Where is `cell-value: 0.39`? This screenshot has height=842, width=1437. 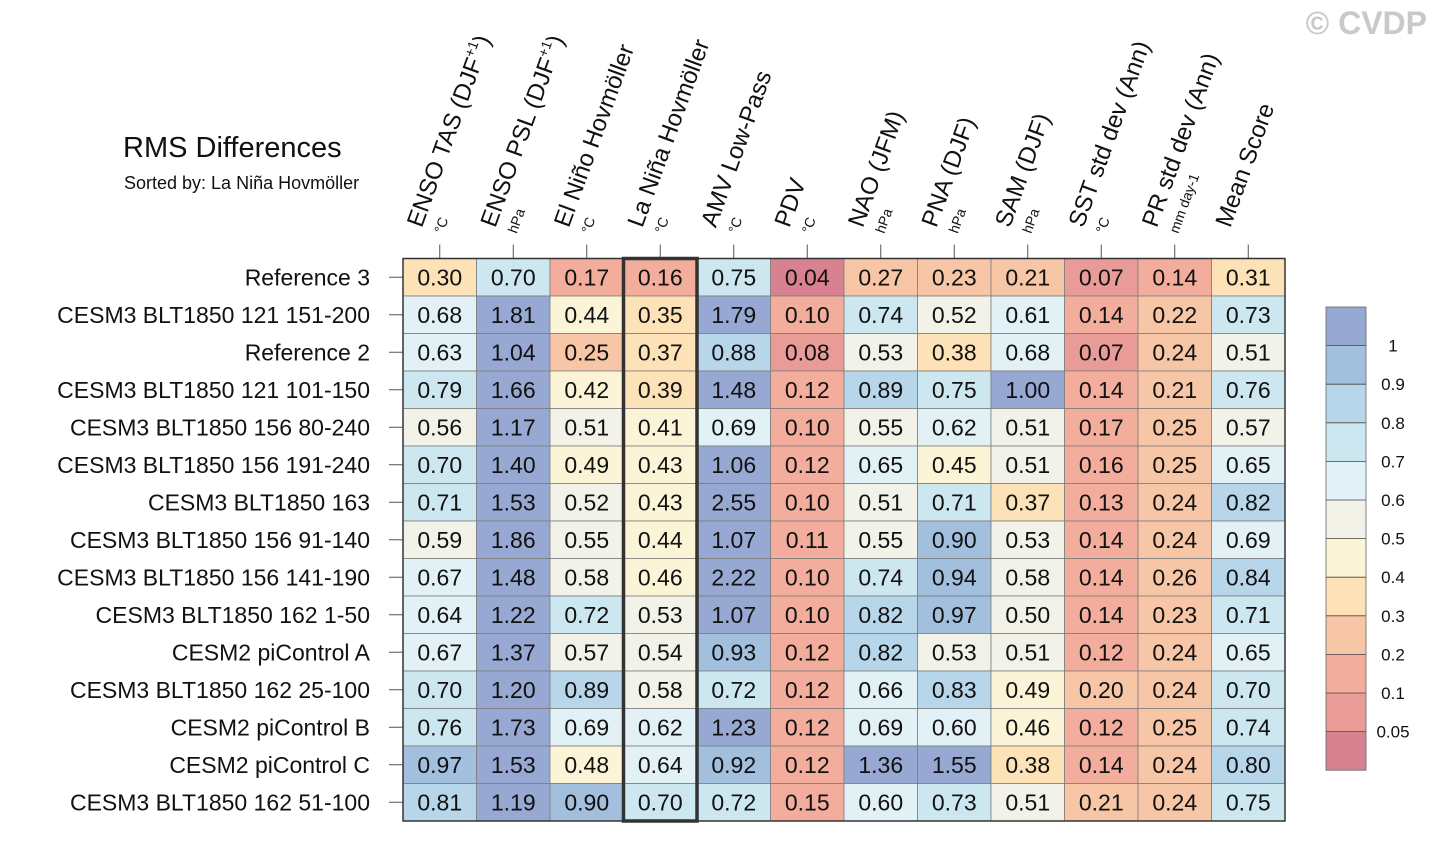 cell-value: 0.39 is located at coordinates (660, 390).